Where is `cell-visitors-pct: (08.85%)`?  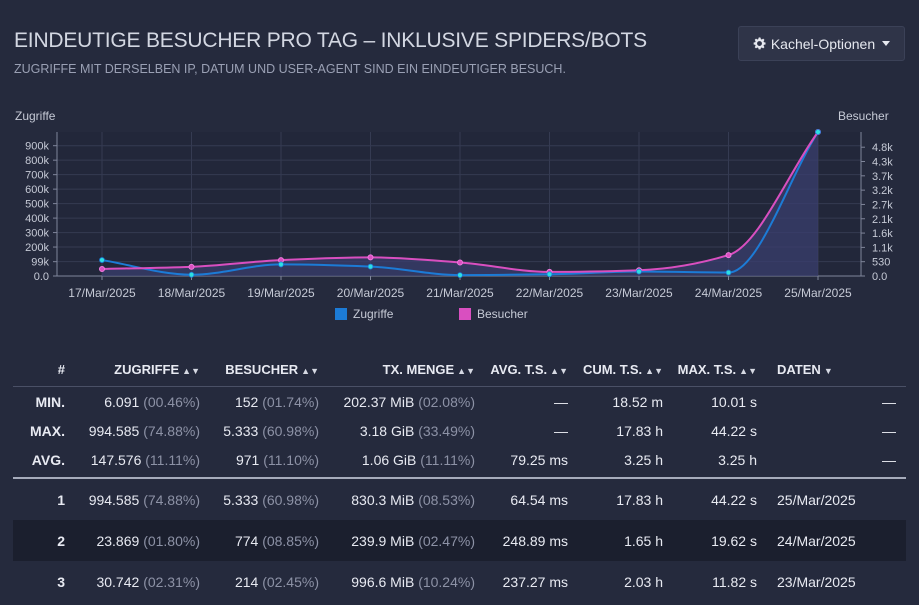
cell-visitors-pct: (08.85%) is located at coordinates (290, 540).